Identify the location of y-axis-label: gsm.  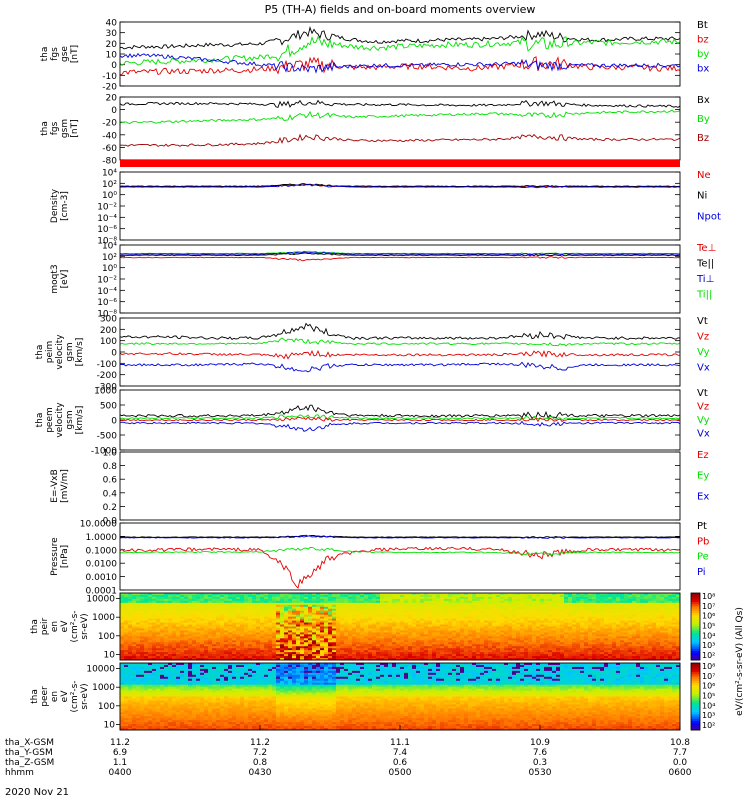
(65, 128).